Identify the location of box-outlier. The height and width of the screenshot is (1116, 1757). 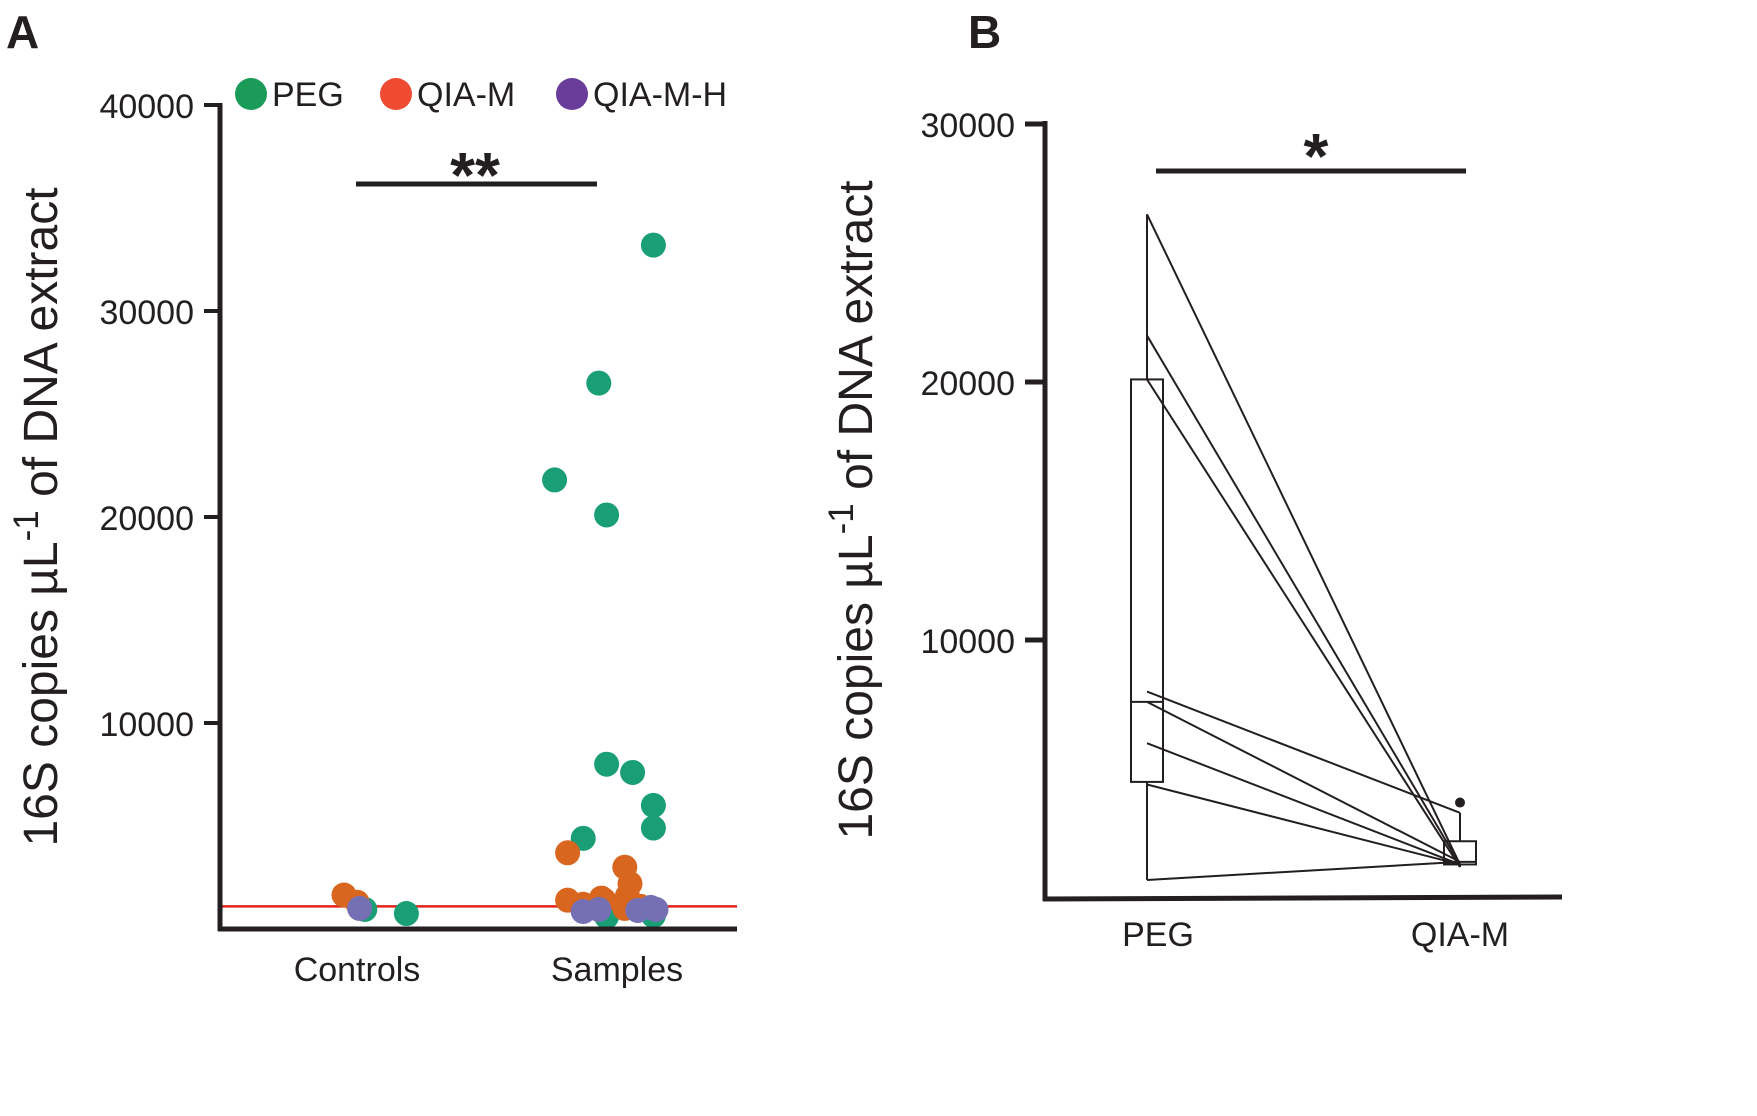
(1460, 802).